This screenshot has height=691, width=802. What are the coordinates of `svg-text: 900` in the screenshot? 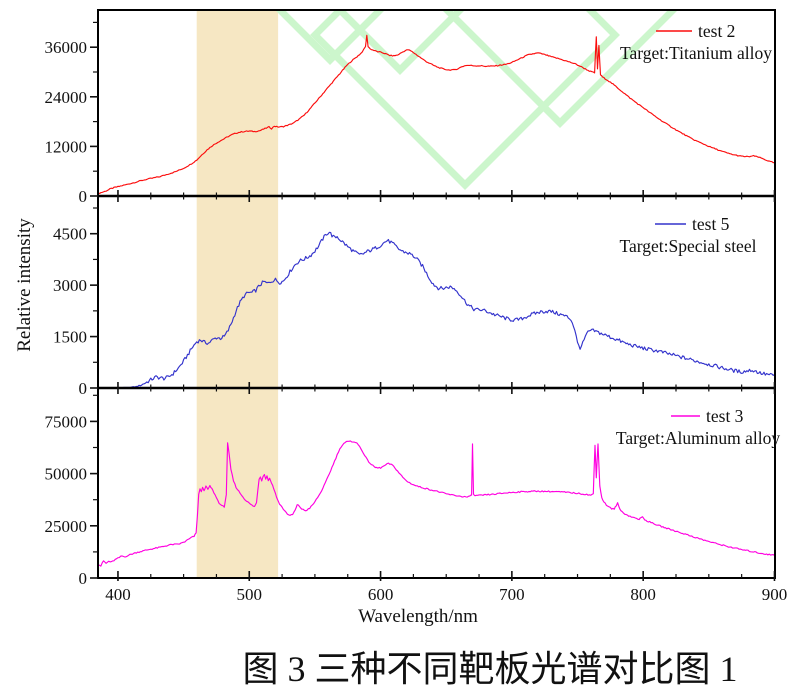 It's located at (775, 594).